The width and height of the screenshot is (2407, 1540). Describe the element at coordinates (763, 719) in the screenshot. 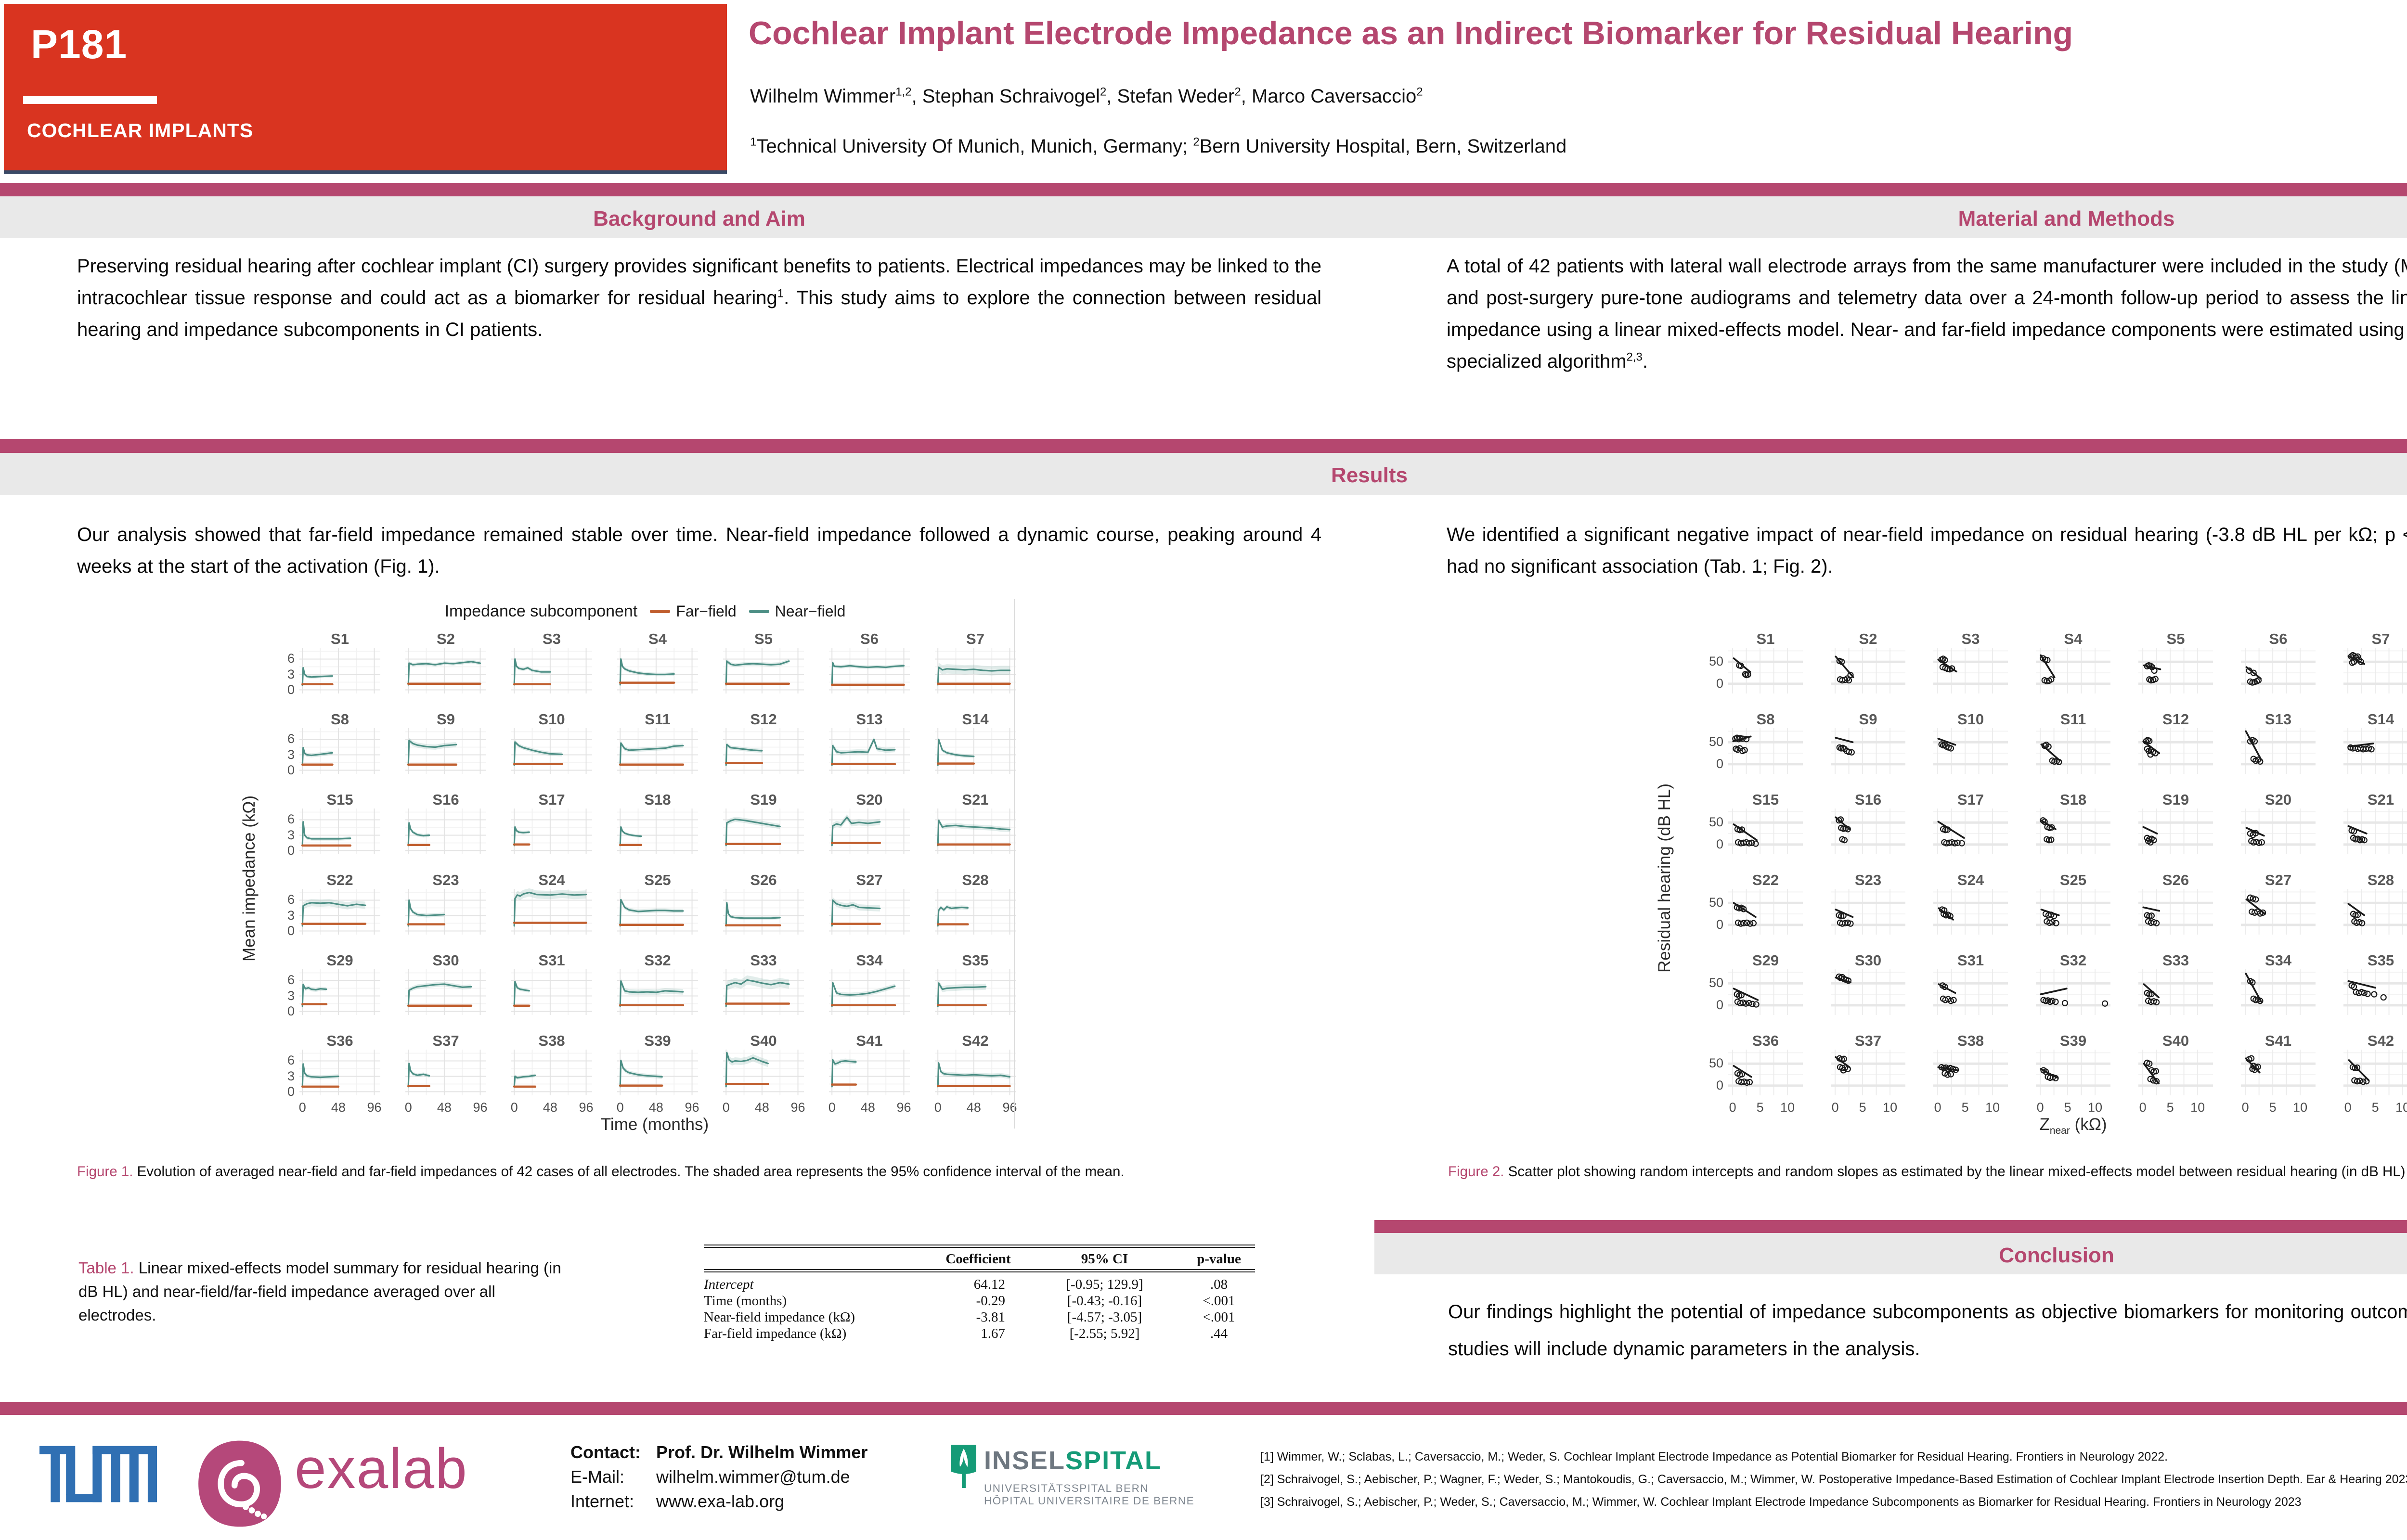

I see `fig1-title-S12: S12` at that location.